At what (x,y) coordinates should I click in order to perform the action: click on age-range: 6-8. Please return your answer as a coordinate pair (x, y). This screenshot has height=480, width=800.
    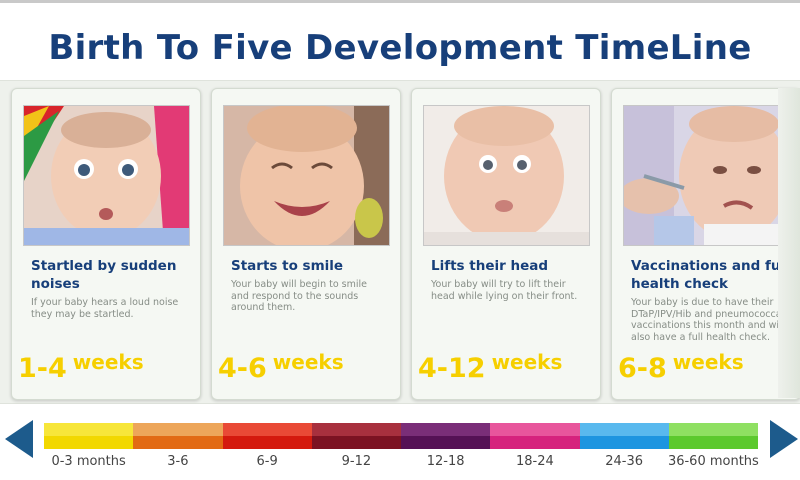
    Looking at the image, I should click on (642, 368).